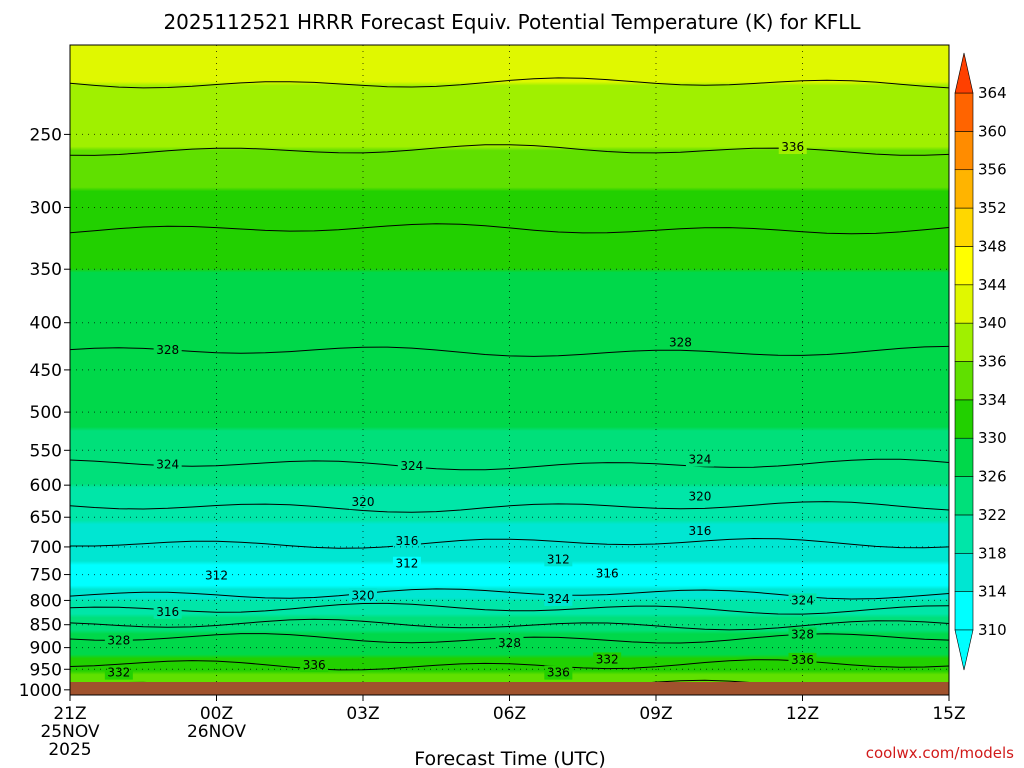 The height and width of the screenshot is (768, 1024). What do you see at coordinates (46, 208) in the screenshot?
I see `y-tick-label: 300` at bounding box center [46, 208].